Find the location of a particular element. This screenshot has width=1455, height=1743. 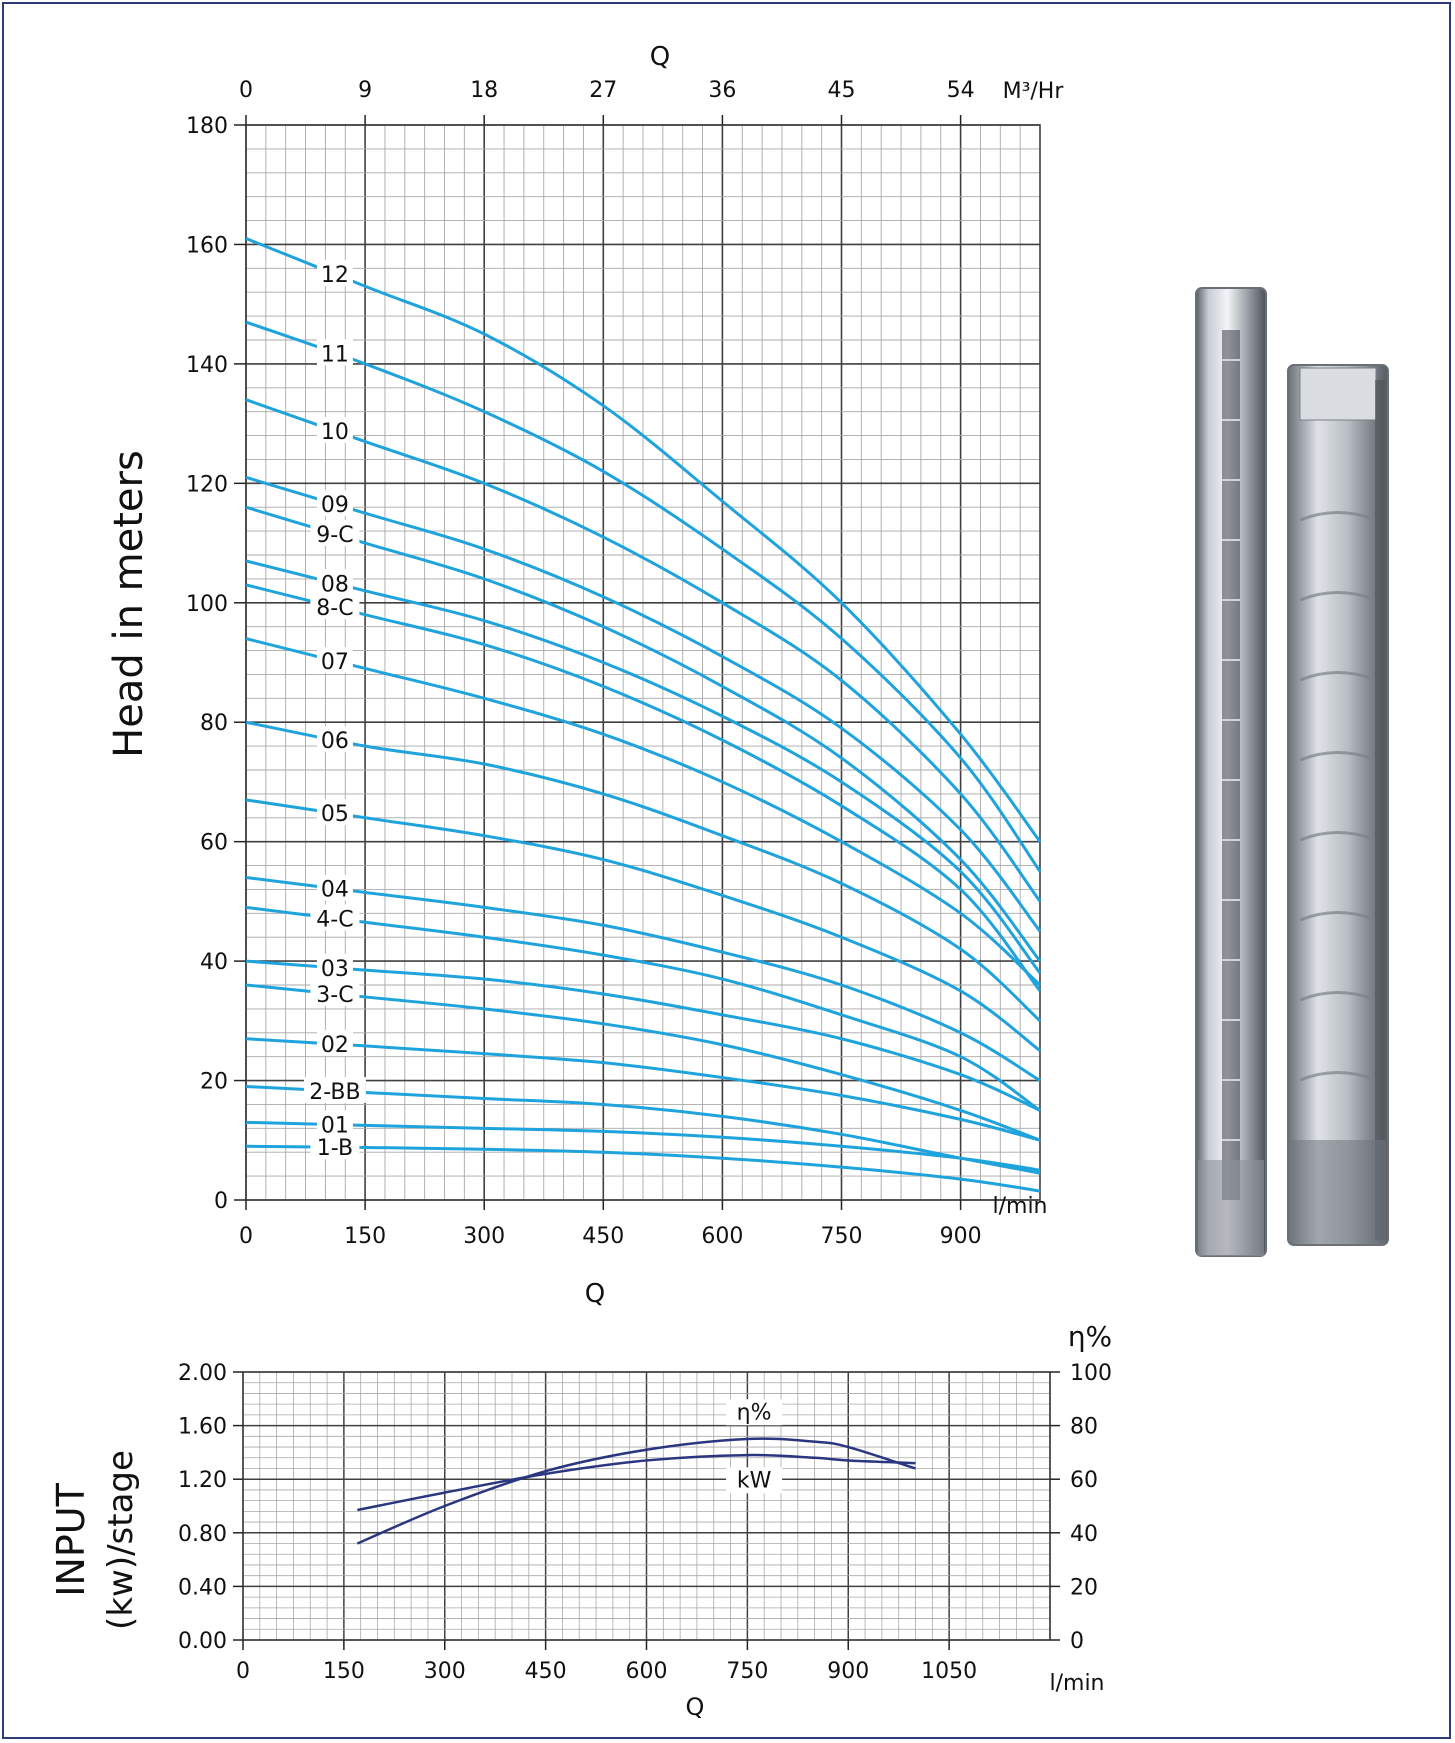

curve-label-07: 07 is located at coordinates (335, 662).